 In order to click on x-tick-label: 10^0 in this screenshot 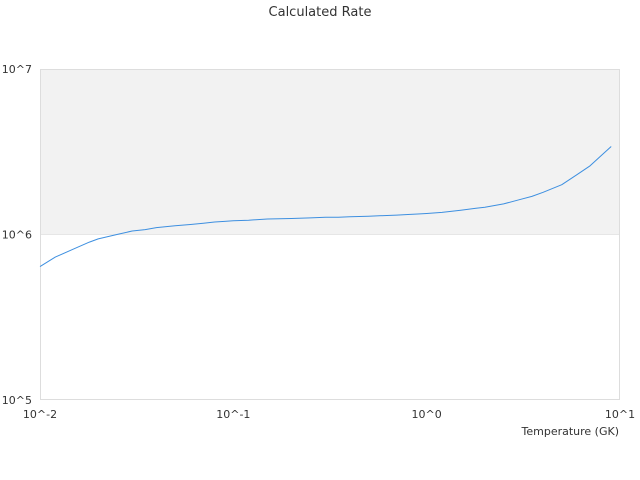, I will do `click(427, 414)`.